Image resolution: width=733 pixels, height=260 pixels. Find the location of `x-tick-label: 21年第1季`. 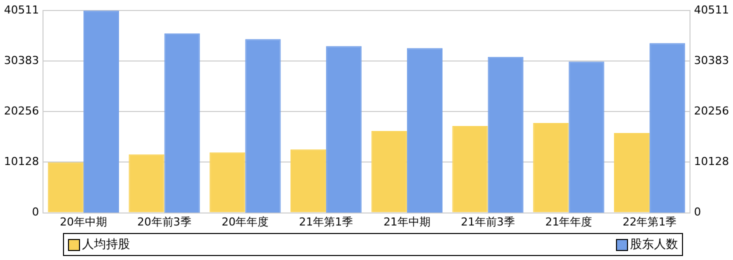

x-tick-label: 21年第1季 is located at coordinates (326, 221).